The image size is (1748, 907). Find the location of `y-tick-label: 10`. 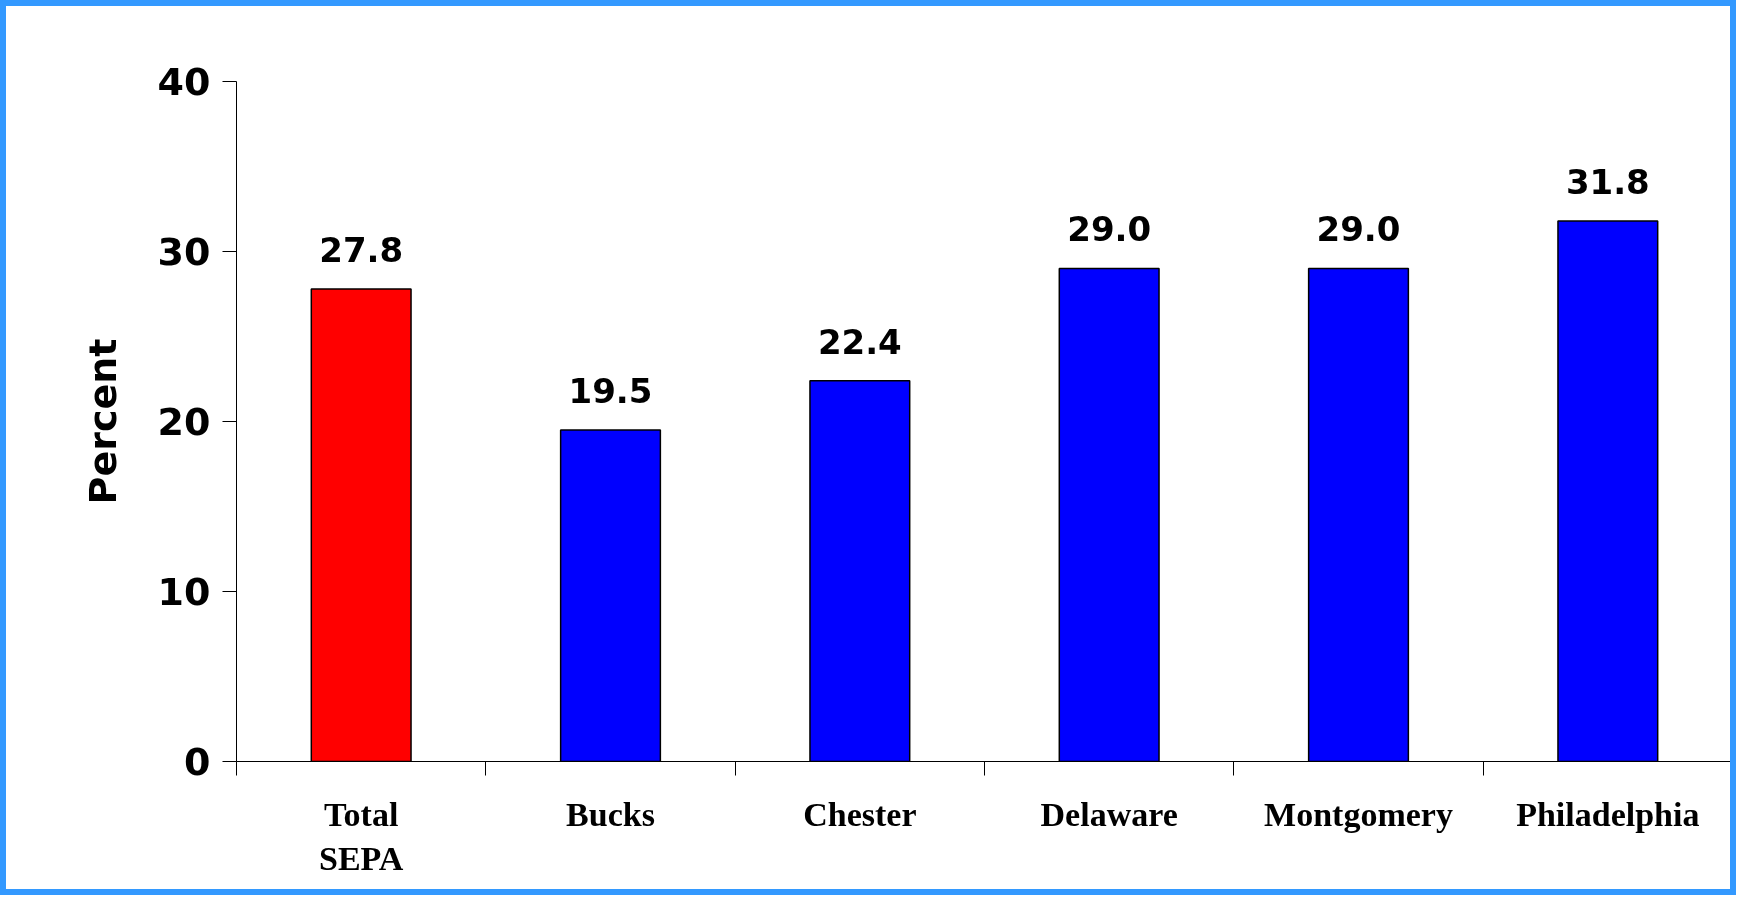

y-tick-label: 10 is located at coordinates (184, 592).